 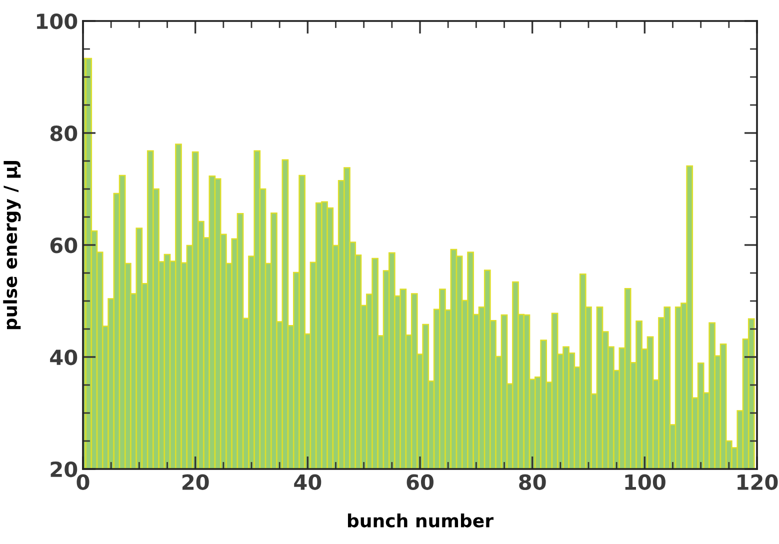 I want to click on x-tick-label: 100, so click(x=645, y=482).